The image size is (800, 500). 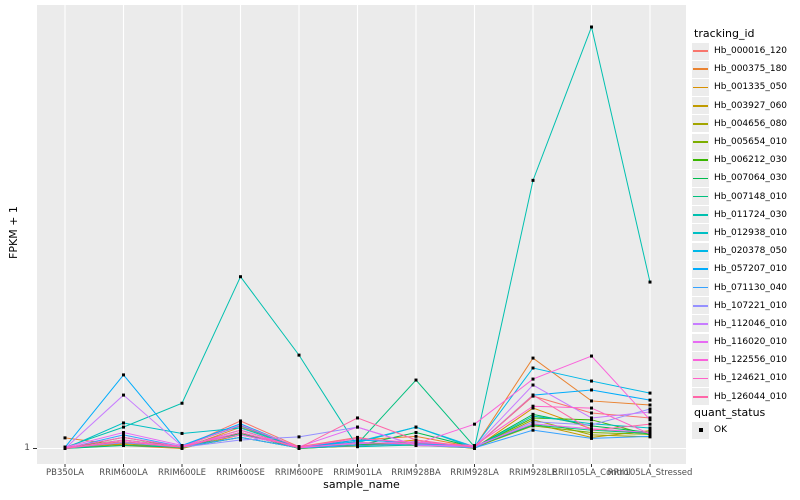 What do you see at coordinates (65, 473) in the screenshot?
I see `x-tick-label: PB350LA` at bounding box center [65, 473].